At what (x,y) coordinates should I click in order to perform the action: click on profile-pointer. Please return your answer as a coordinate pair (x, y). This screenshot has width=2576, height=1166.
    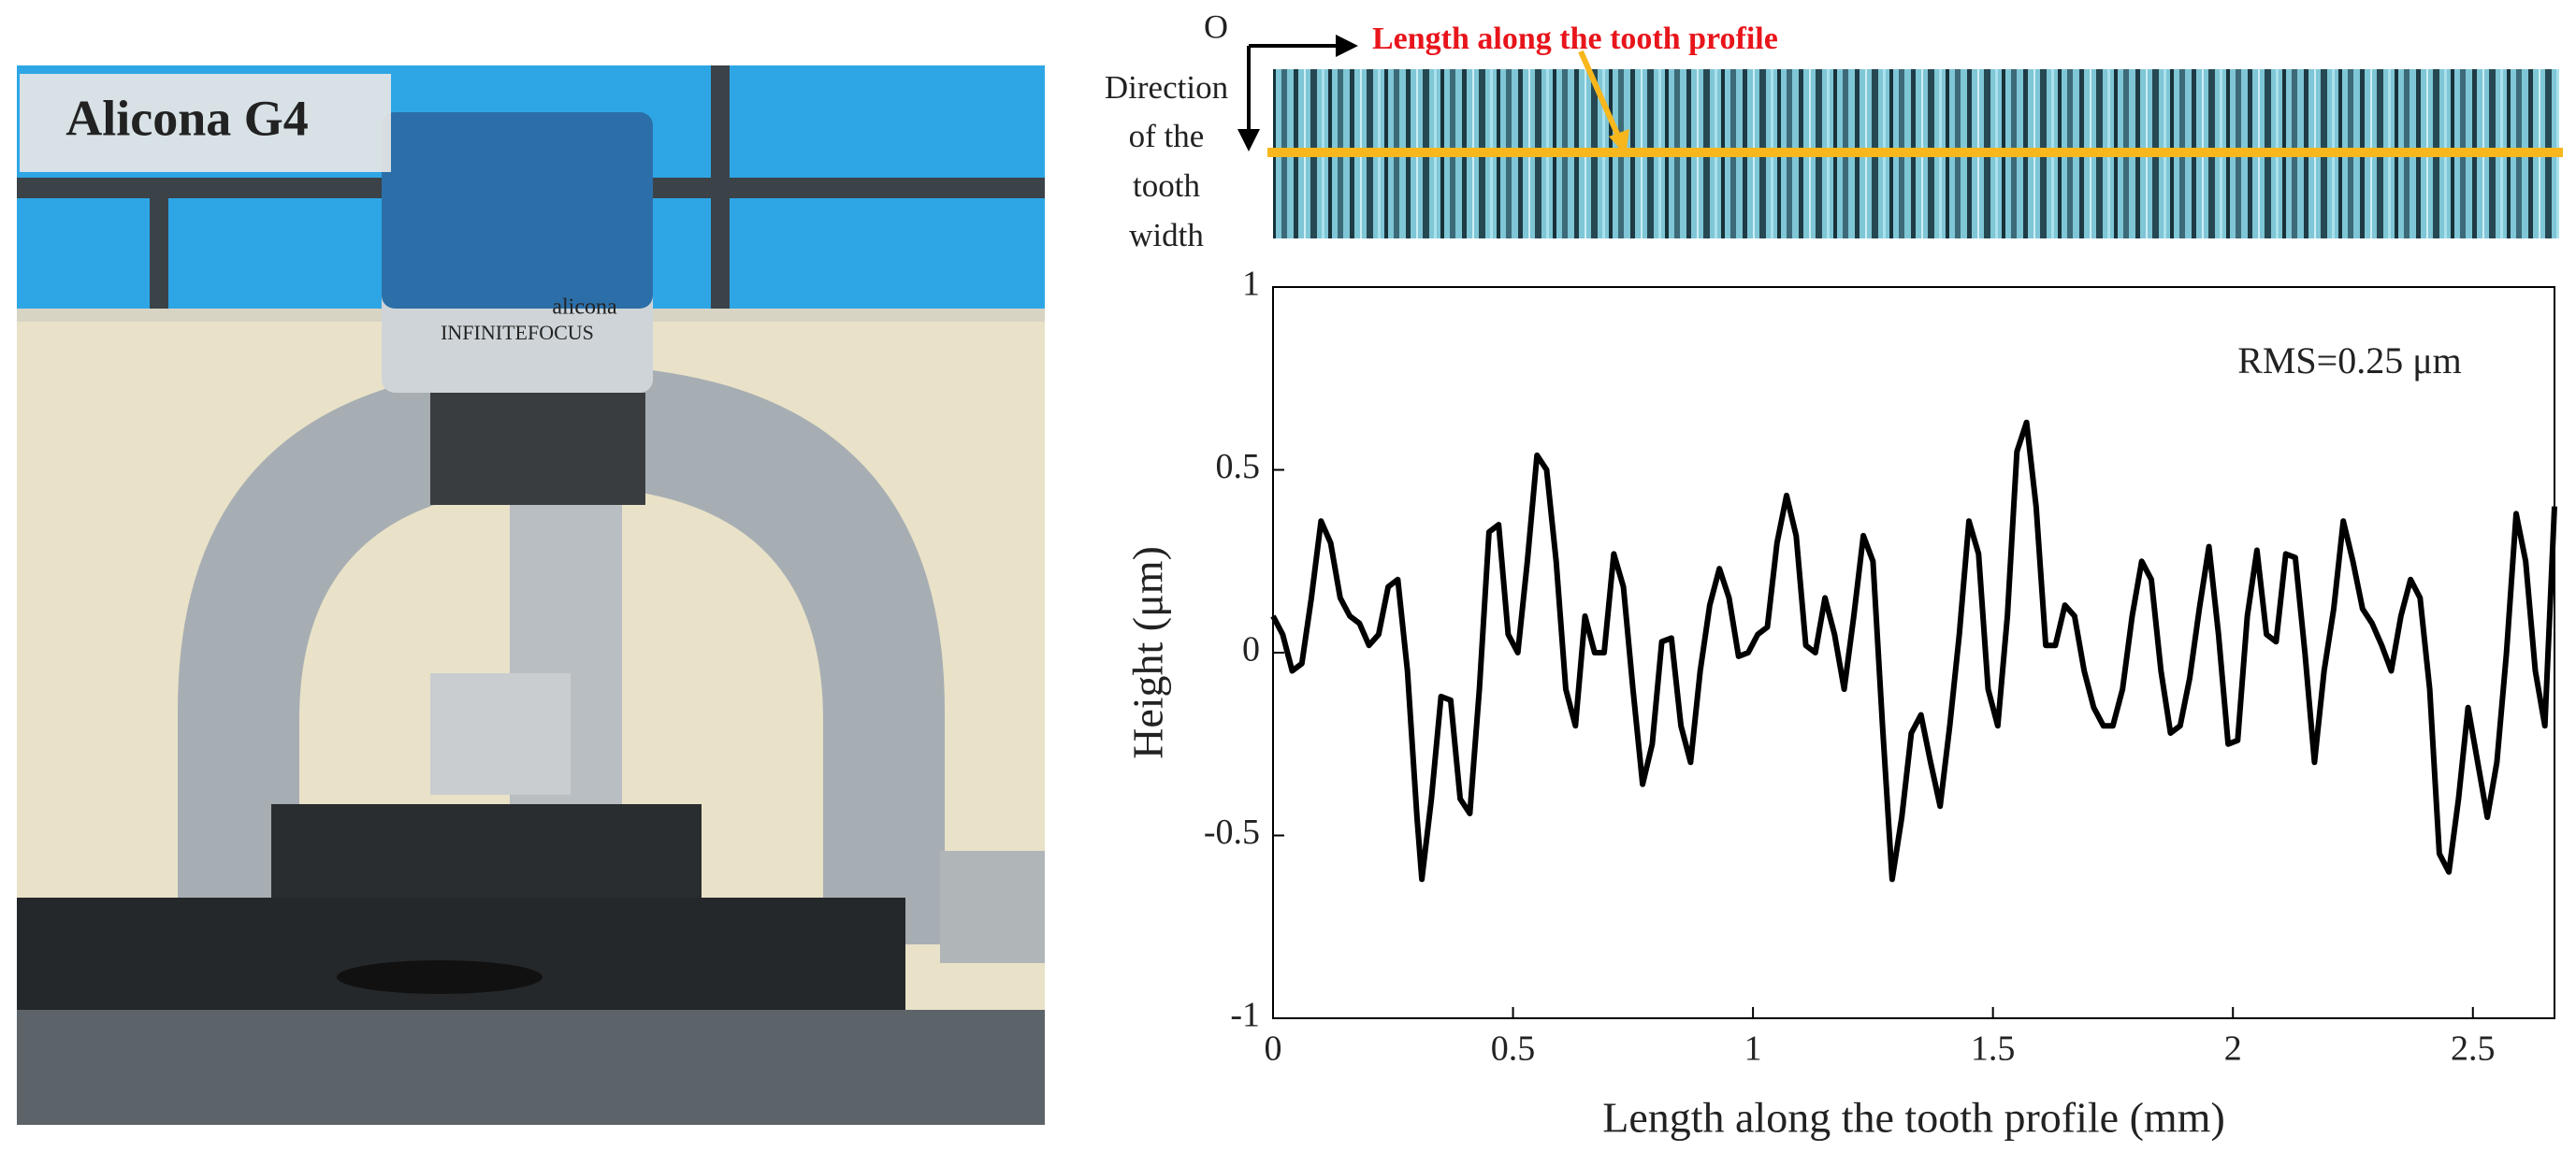
    Looking at the image, I should click on (1600, 96).